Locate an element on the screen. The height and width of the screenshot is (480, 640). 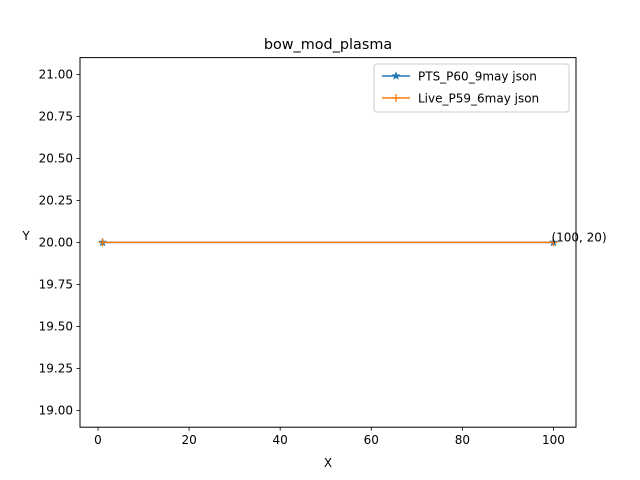
x-tick-label: 80 is located at coordinates (462, 440).